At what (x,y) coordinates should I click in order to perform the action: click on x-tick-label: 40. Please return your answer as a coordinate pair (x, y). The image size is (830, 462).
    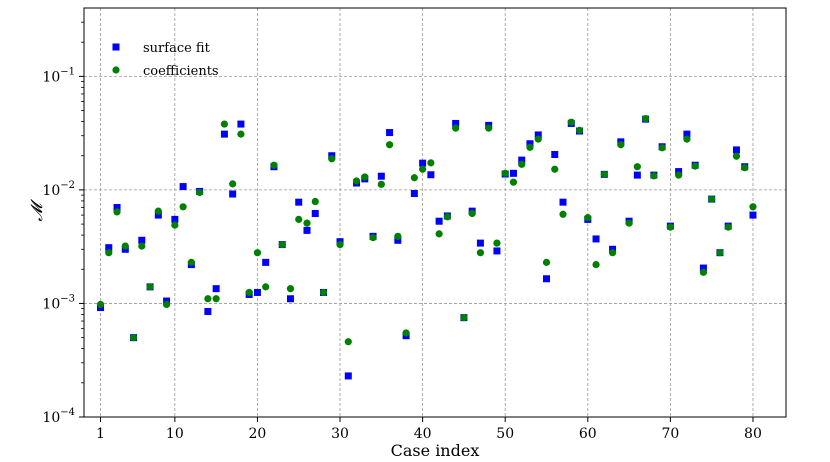
    Looking at the image, I should click on (423, 434).